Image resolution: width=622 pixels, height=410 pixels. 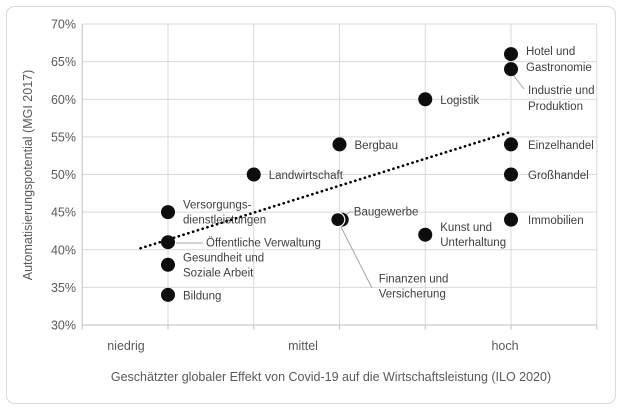 What do you see at coordinates (223, 258) in the screenshot?
I see `point-label: Gesundheit und` at bounding box center [223, 258].